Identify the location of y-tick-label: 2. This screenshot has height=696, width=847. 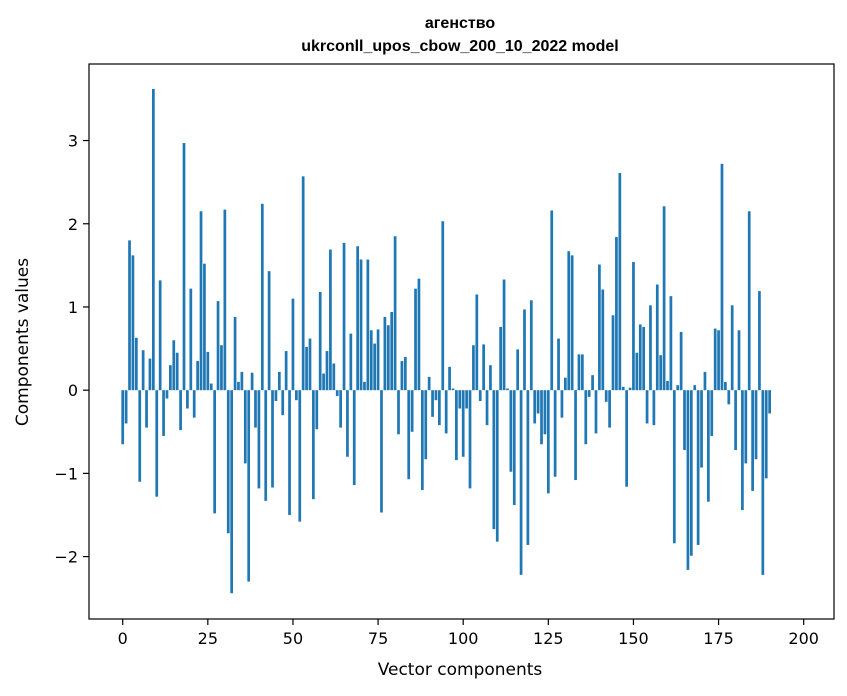
(73, 224).